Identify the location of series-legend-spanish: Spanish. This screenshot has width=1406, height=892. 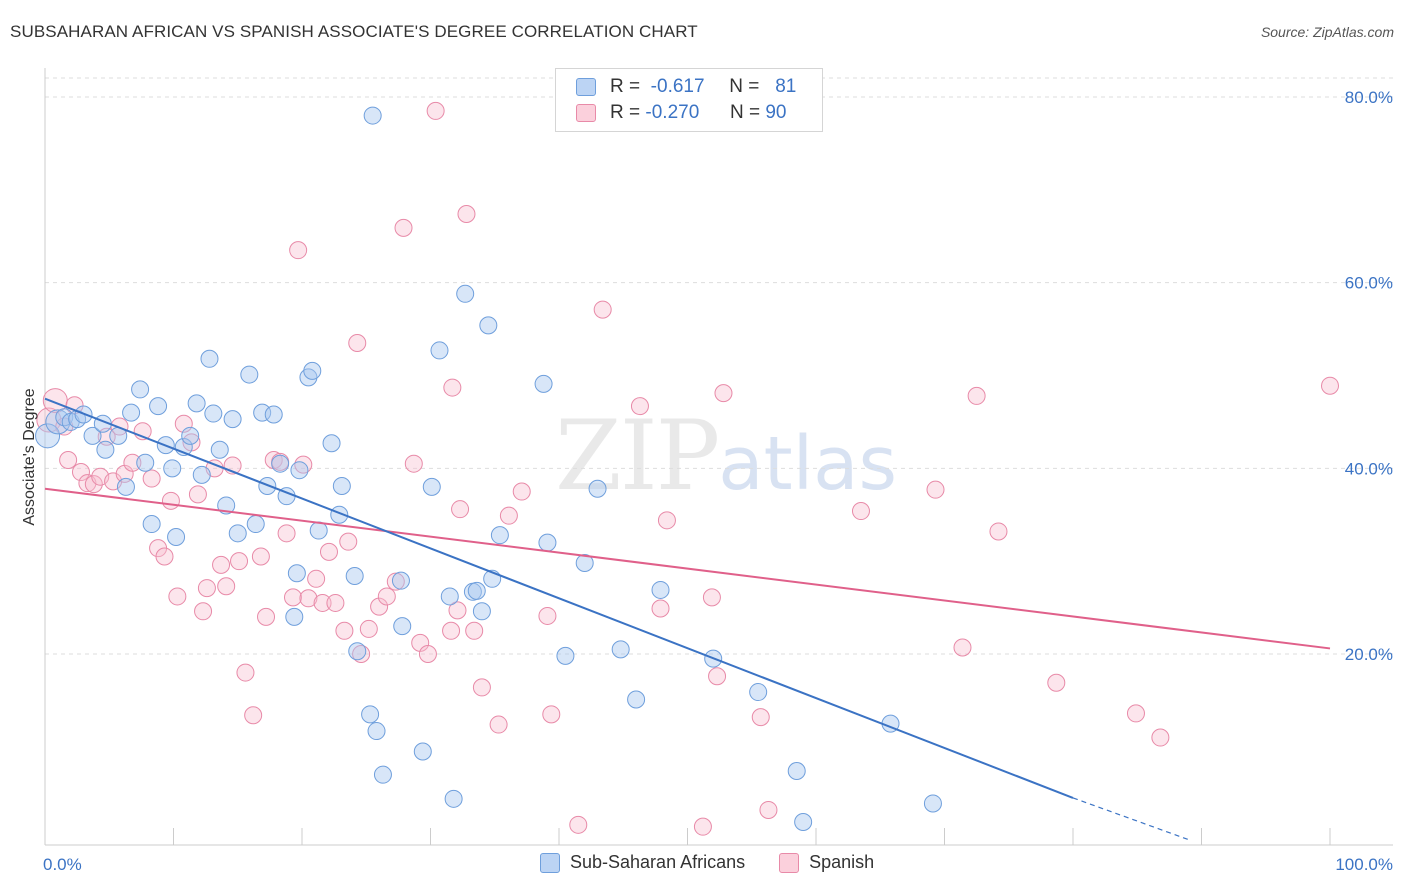
(826, 862).